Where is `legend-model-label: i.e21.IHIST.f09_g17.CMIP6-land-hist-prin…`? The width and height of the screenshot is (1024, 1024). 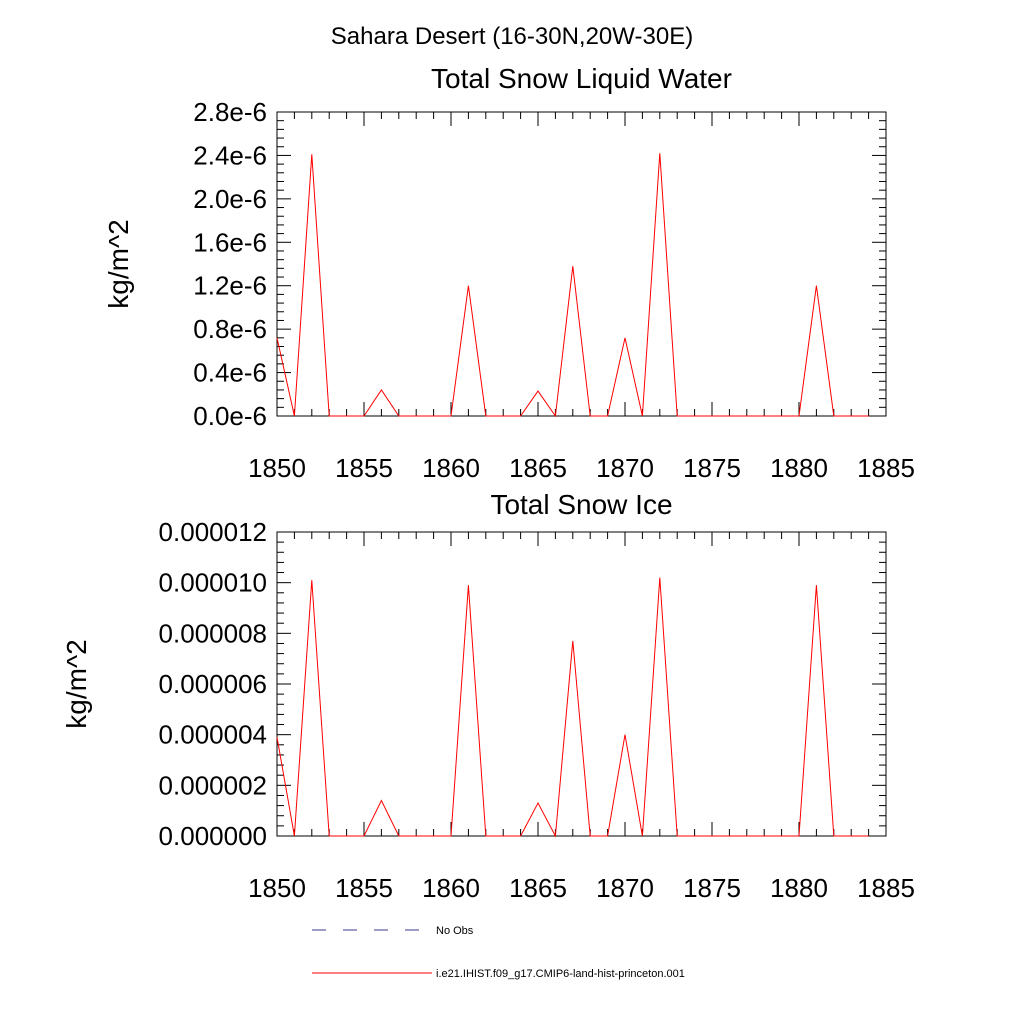 legend-model-label: i.e21.IHIST.f09_g17.CMIP6-land-hist-prin… is located at coordinates (560, 974).